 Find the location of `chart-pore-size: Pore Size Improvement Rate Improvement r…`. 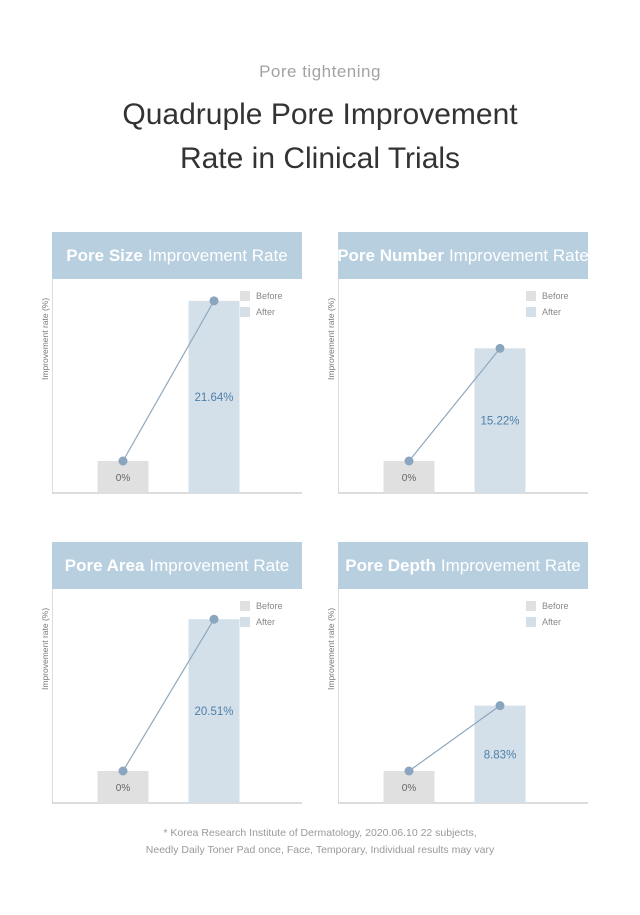

chart-pore-size: Pore Size Improvement Rate Improvement r… is located at coordinates (171, 367).